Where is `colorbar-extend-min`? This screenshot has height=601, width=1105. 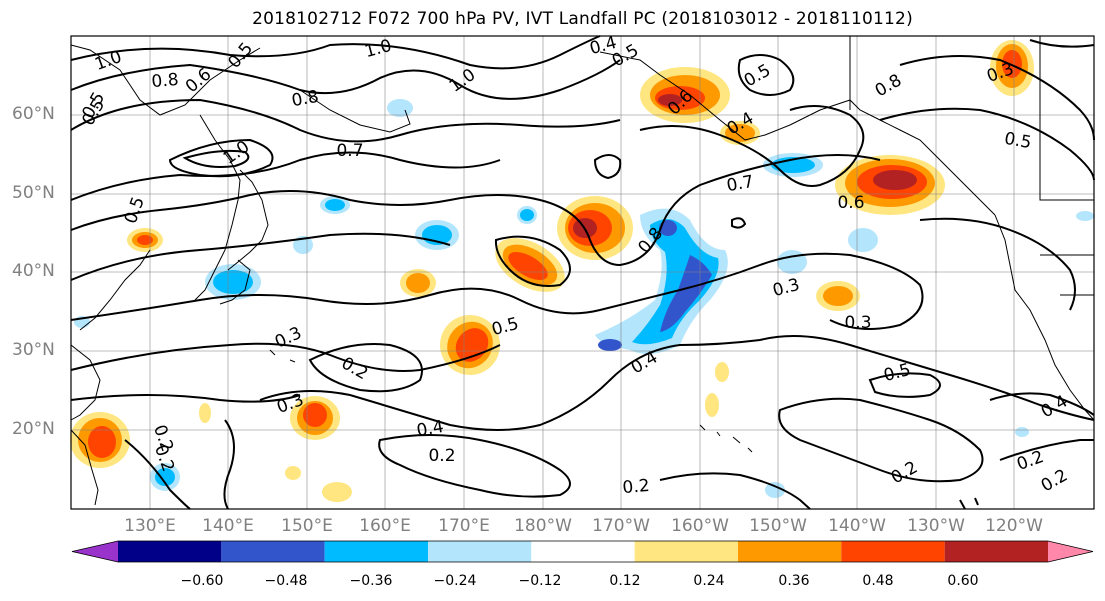
colorbar-extend-min is located at coordinates (95, 551).